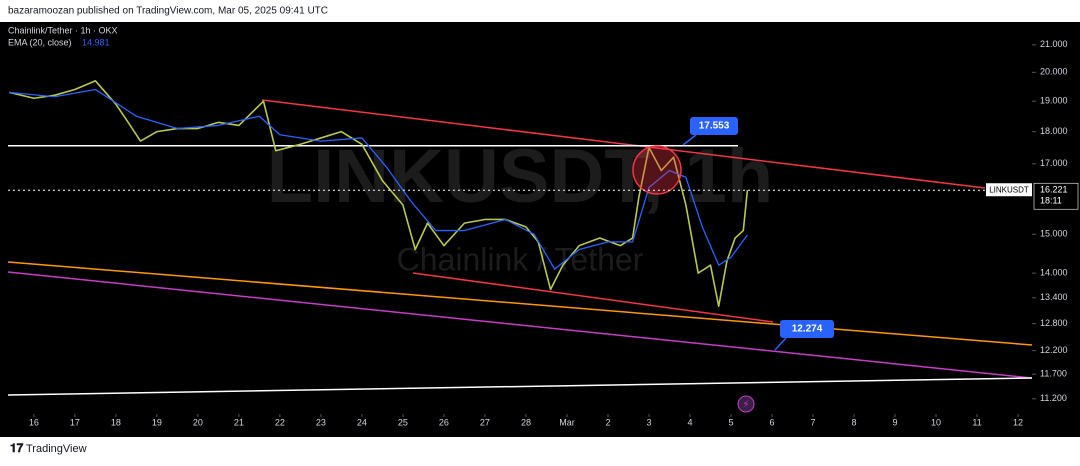 The height and width of the screenshot is (466, 1080). Describe the element at coordinates (1053, 374) in the screenshot. I see `y-tick-label: 11.700` at that location.